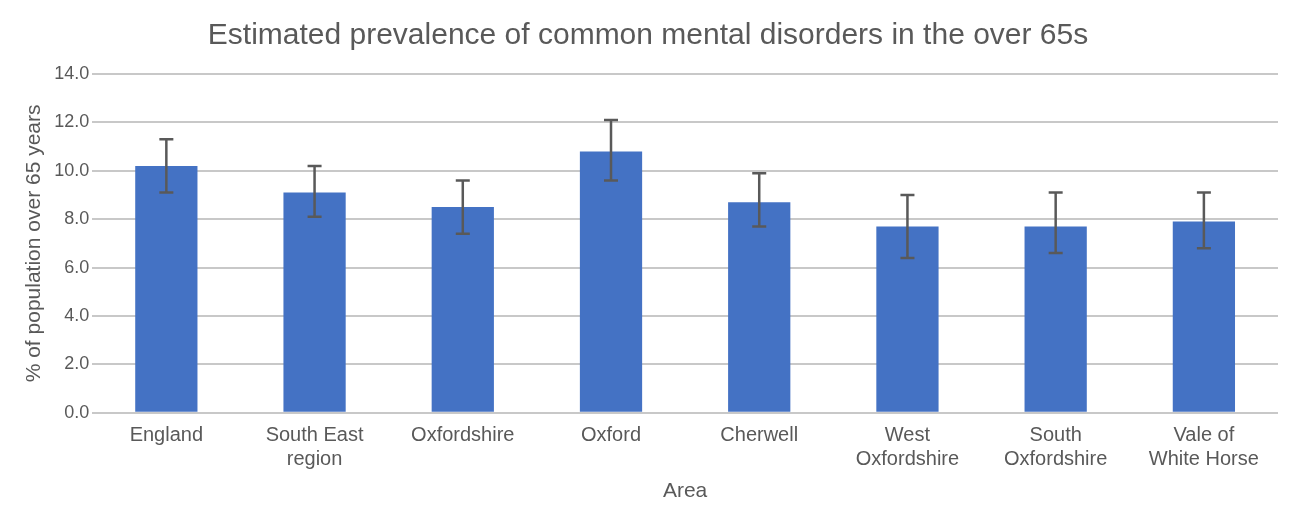 This screenshot has width=1300, height=520. What do you see at coordinates (72, 169) in the screenshot?
I see `y-tick-label: 10.0` at bounding box center [72, 169].